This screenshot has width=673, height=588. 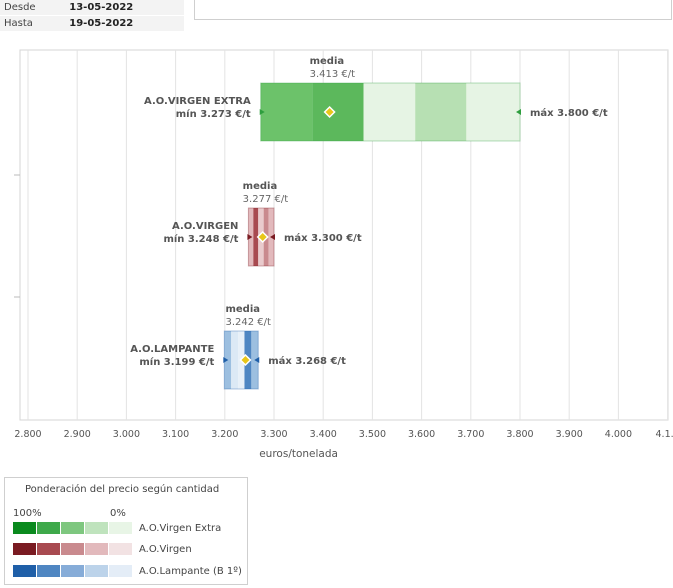 I want to click on x-axis-label: euros/tonelada, so click(x=298, y=454).